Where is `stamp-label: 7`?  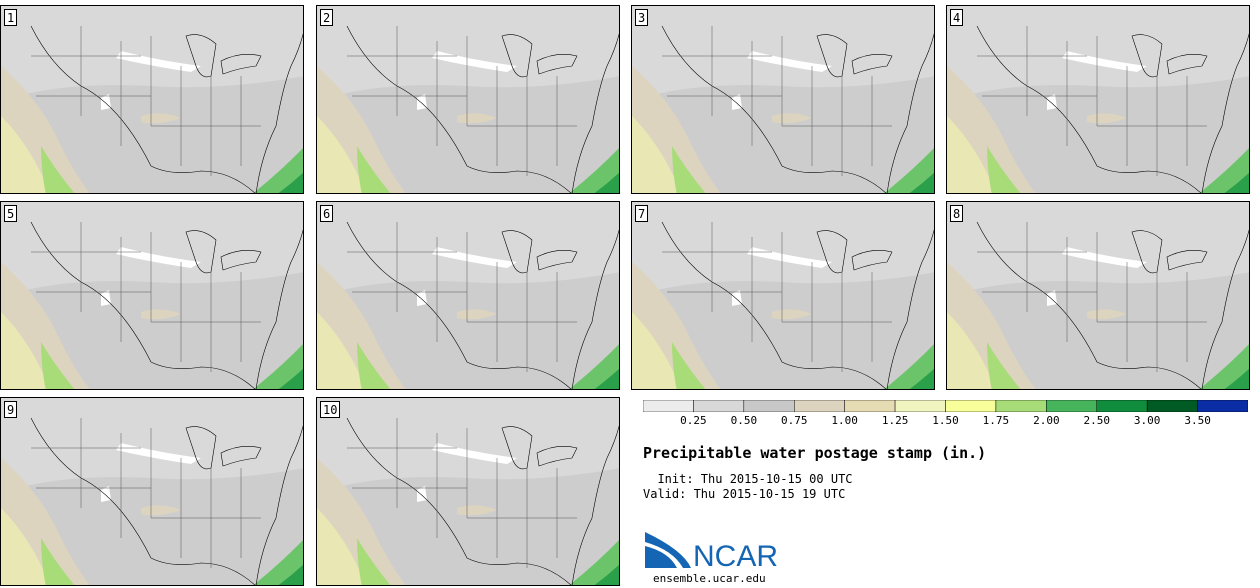 stamp-label: 7 is located at coordinates (642, 213).